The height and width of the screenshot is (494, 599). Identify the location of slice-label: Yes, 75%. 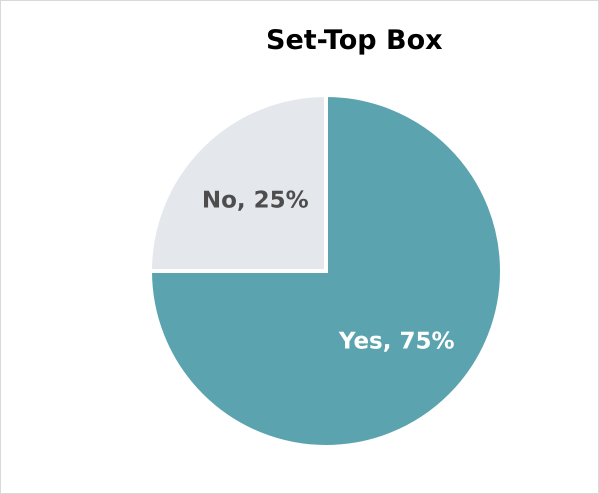
(396, 341).